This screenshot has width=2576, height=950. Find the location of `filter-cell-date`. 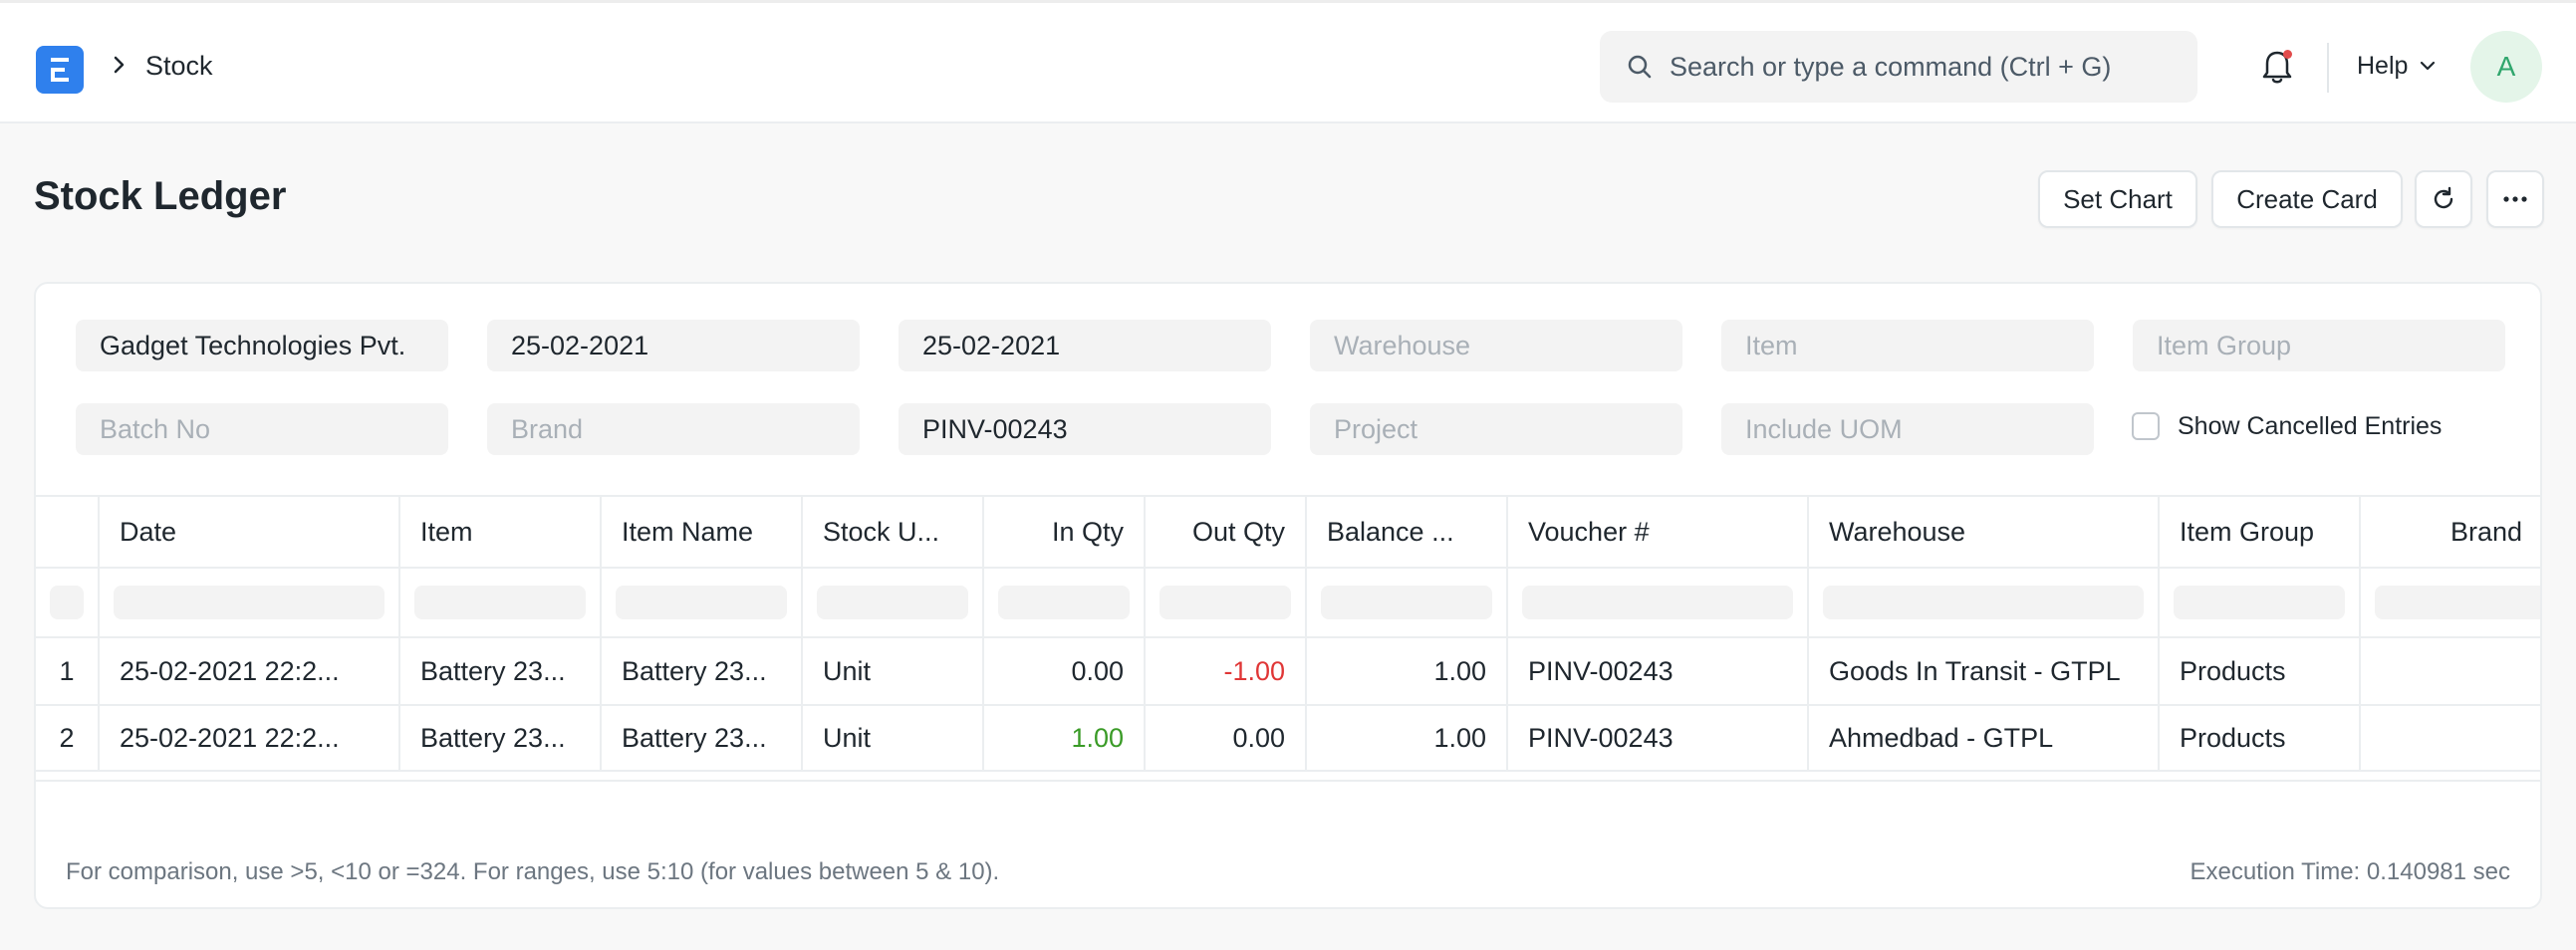

filter-cell-date is located at coordinates (250, 602).